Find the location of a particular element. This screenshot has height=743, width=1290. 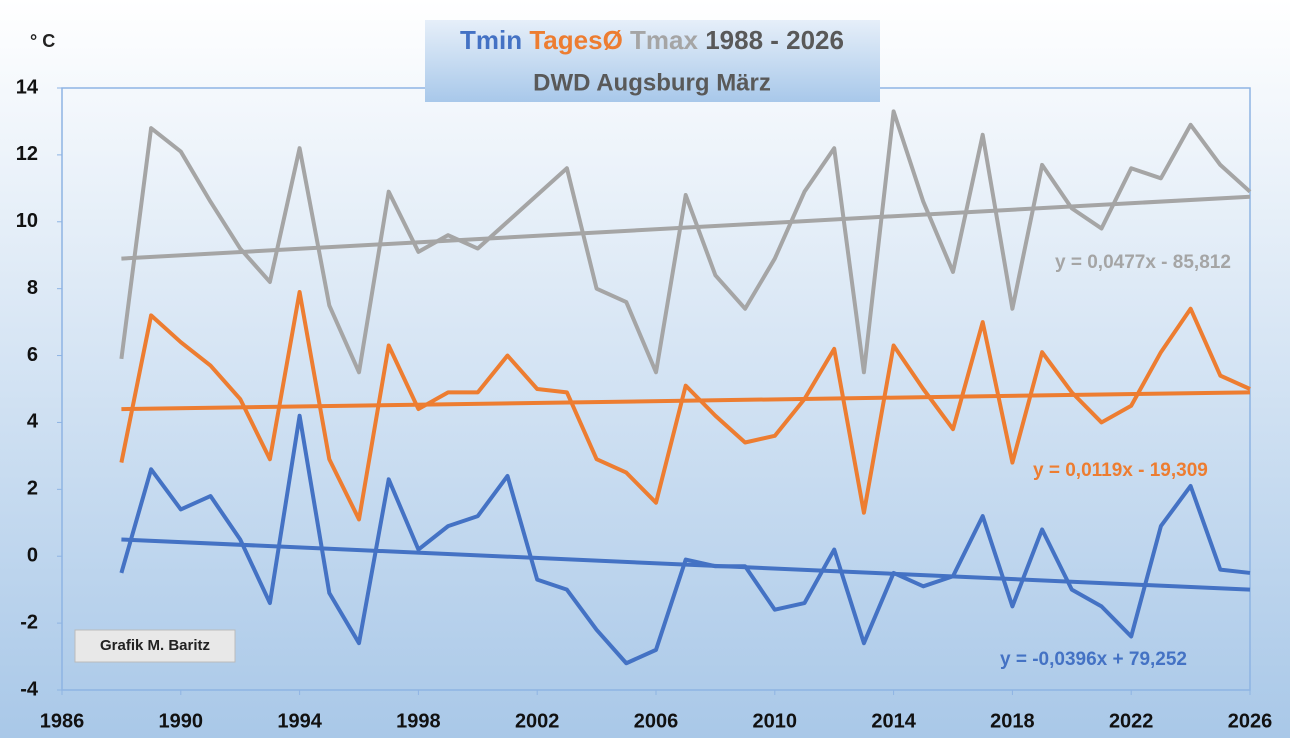

legend-entry: Tmax is located at coordinates (664, 40).